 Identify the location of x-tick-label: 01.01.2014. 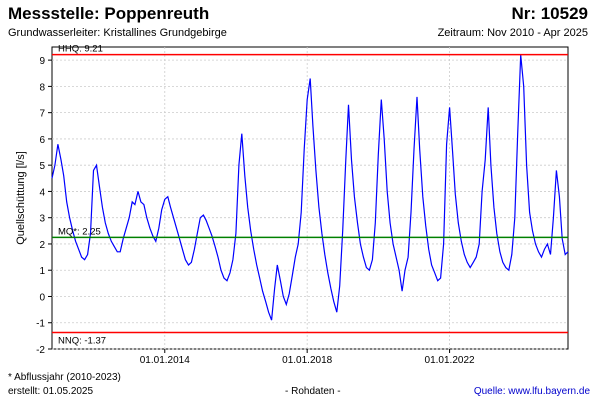
(165, 360).